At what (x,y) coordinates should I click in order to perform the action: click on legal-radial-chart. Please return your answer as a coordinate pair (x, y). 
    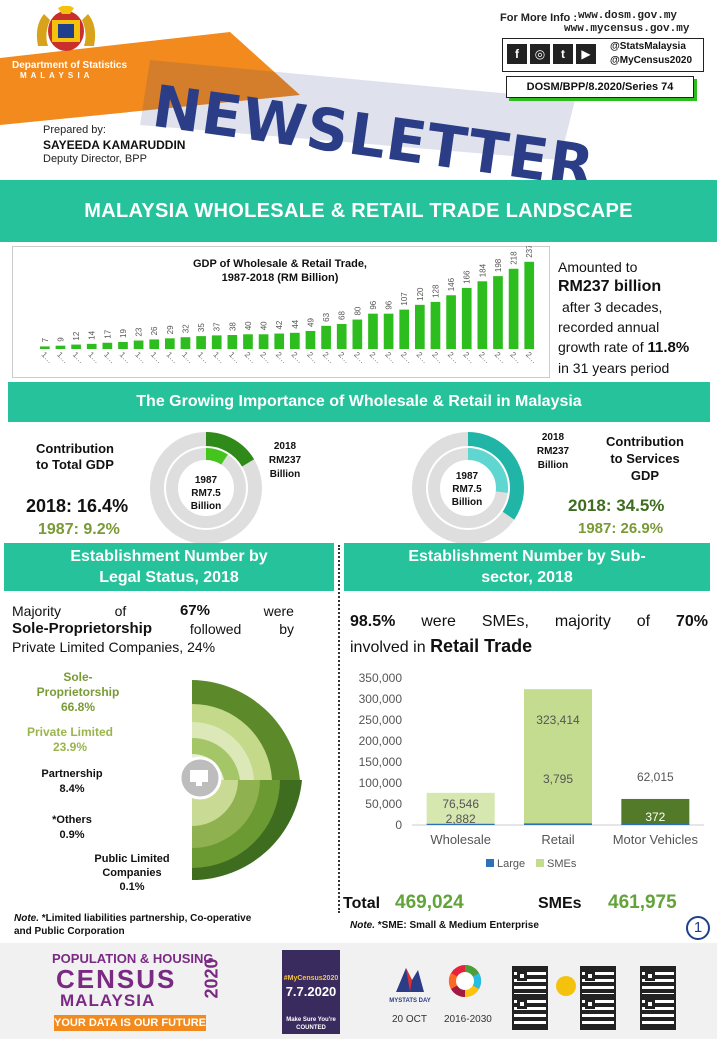
    Looking at the image, I should click on (240, 780).